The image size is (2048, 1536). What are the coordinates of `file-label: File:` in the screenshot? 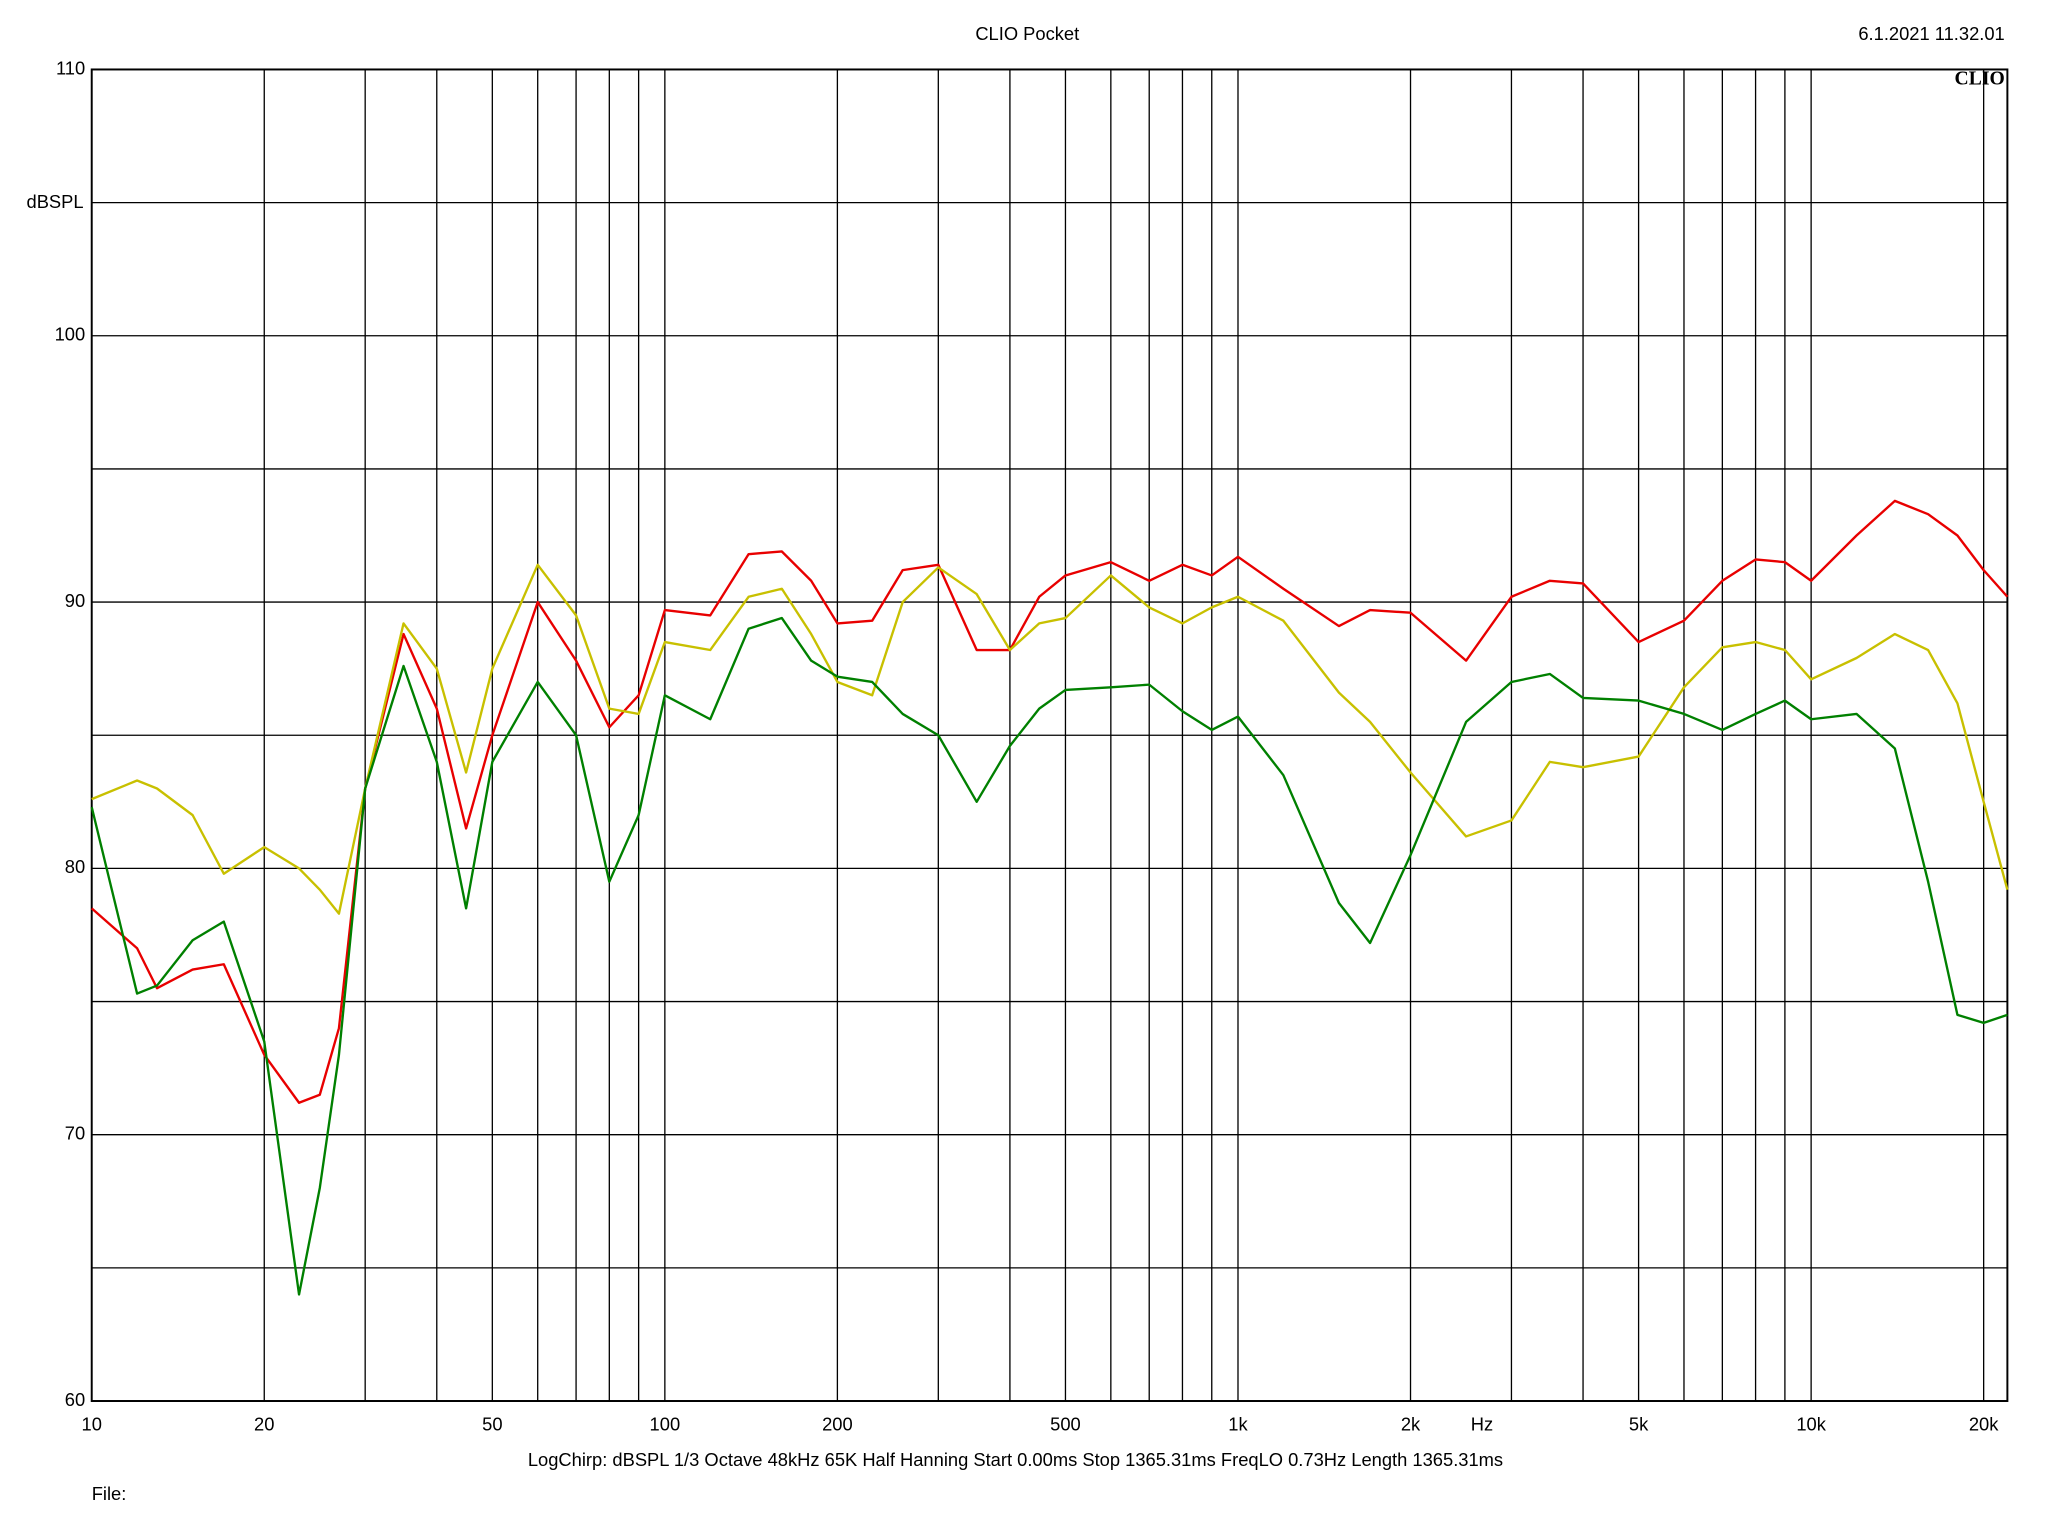 It's located at (109, 1493).